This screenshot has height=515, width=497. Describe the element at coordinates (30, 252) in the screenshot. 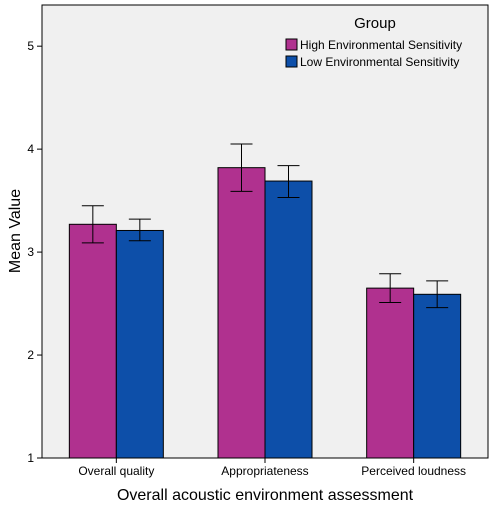

I see `y-tick-label: 3` at that location.